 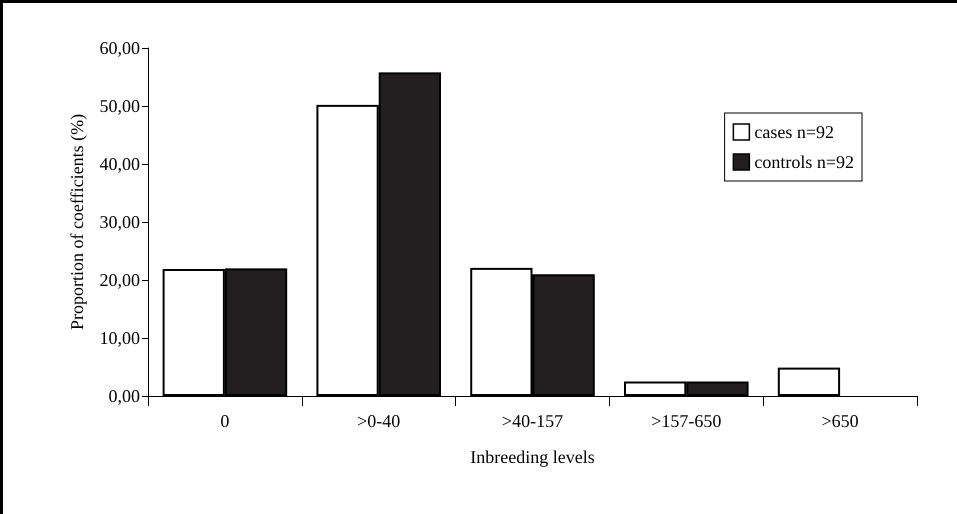 I want to click on x-tick-label: >157-650, so click(x=686, y=421).